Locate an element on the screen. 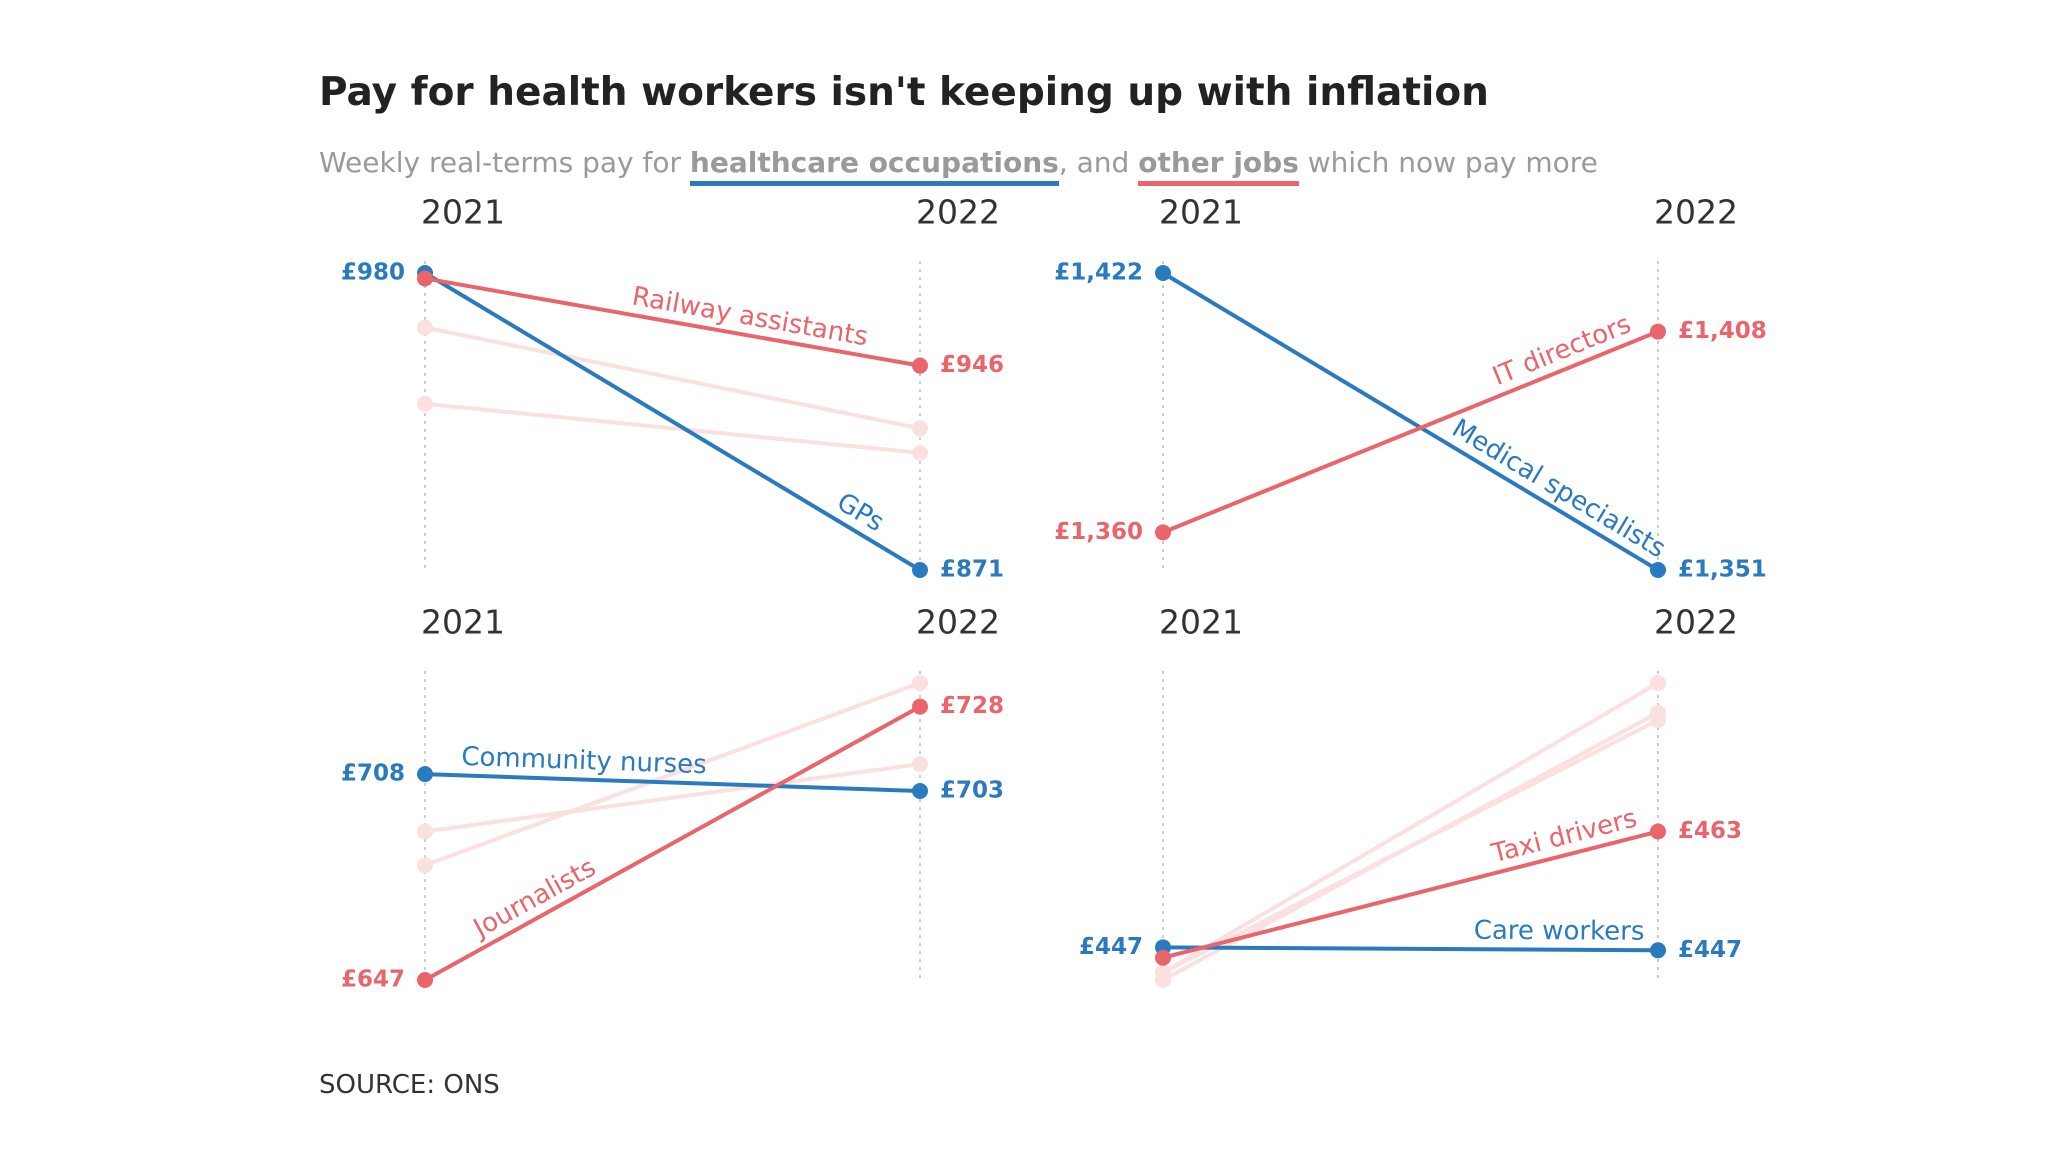  series-label: Journalists is located at coordinates (534, 899).